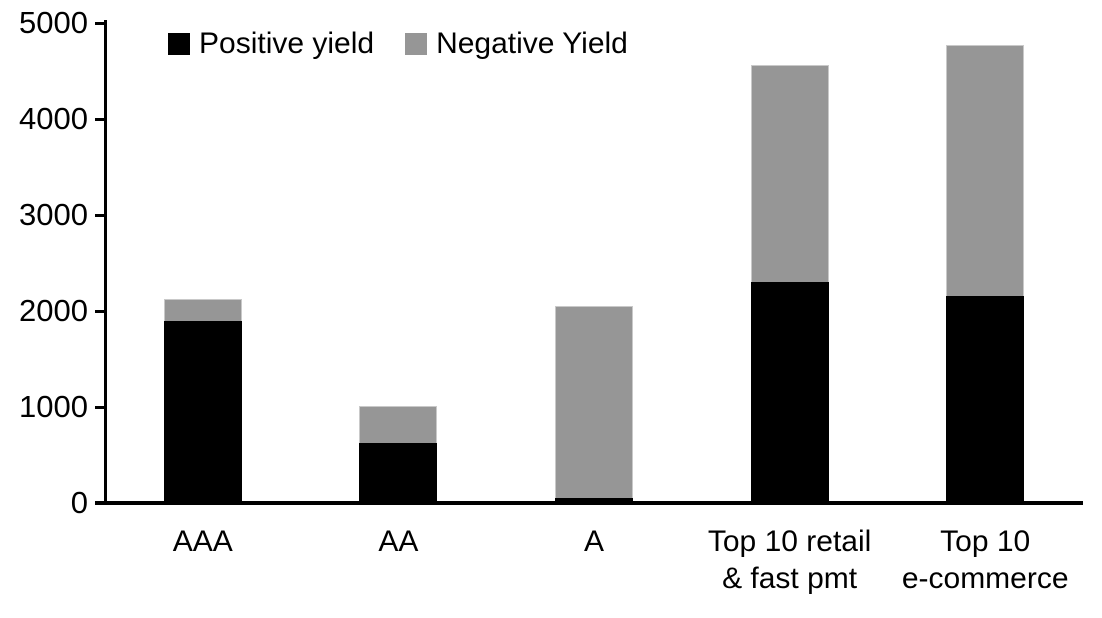 The height and width of the screenshot is (618, 1102). I want to click on y-axis-tick-label: 4000, so click(53, 118).